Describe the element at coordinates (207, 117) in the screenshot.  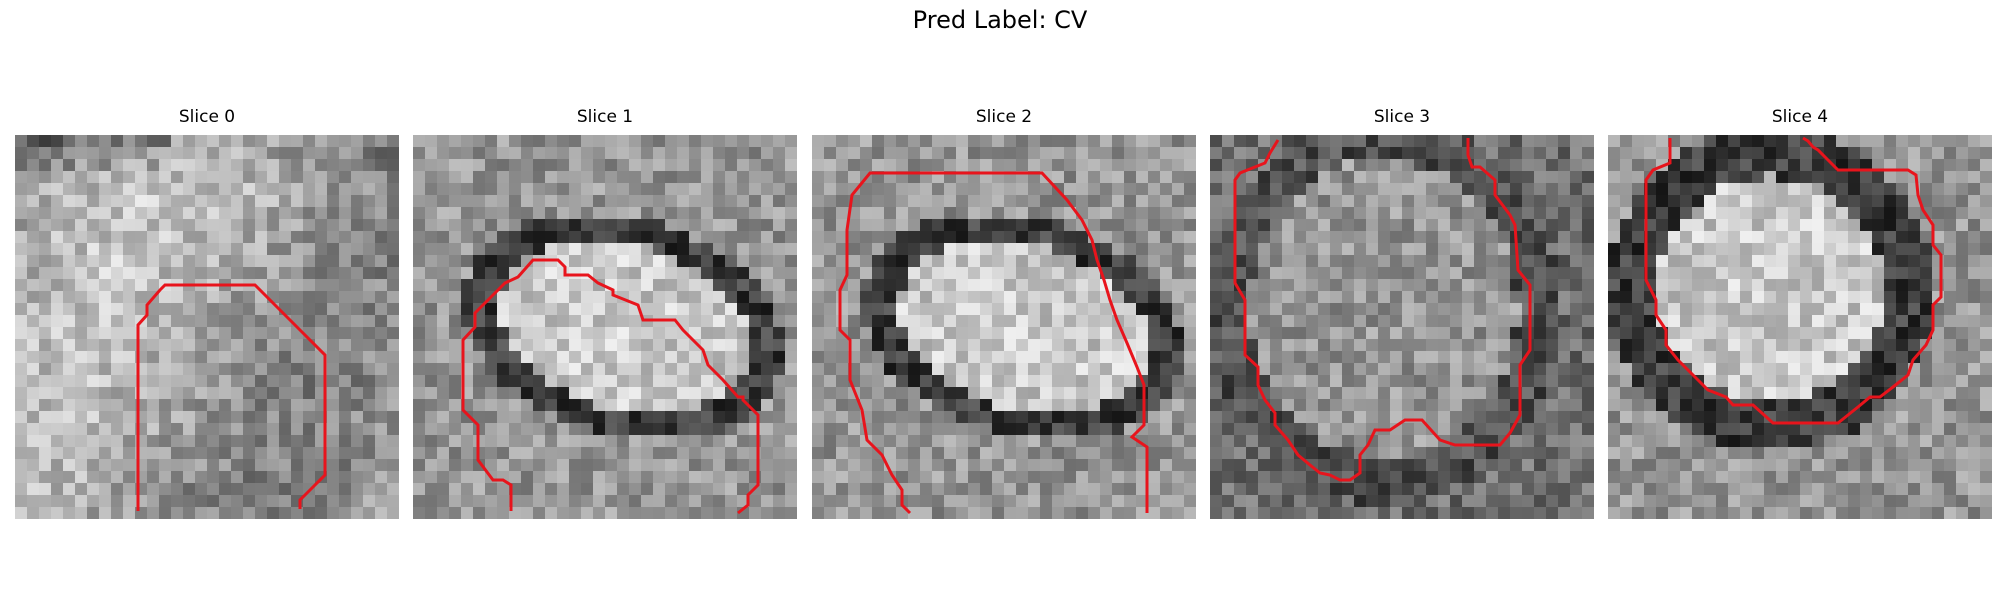
I see `slice-title: Slice 0` at that location.